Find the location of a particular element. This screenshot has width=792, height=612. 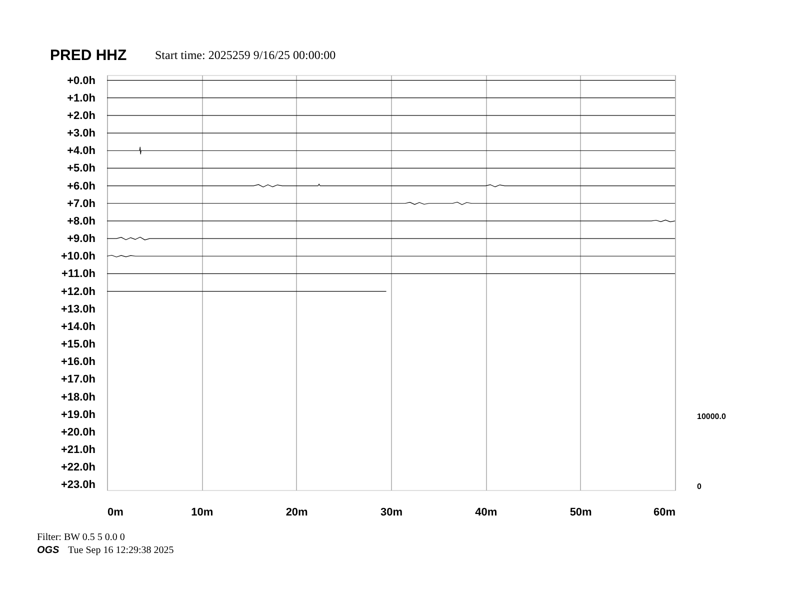

y-tick-label: +20.0h is located at coordinates (78, 432).